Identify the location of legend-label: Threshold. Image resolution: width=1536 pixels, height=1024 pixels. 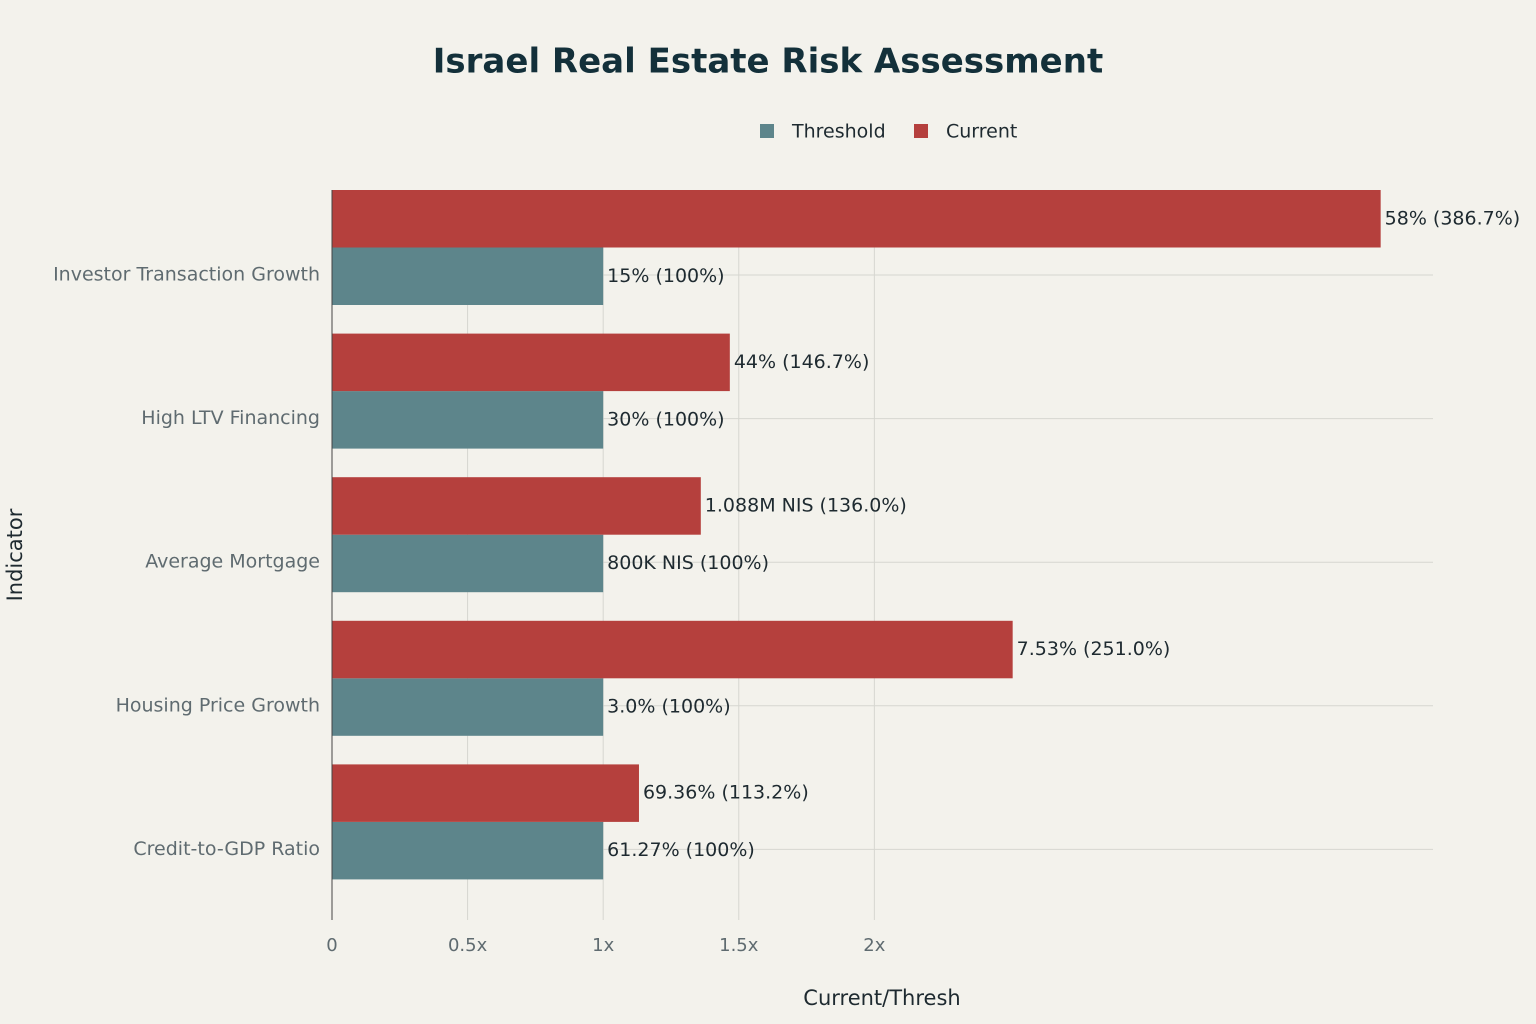
(838, 132).